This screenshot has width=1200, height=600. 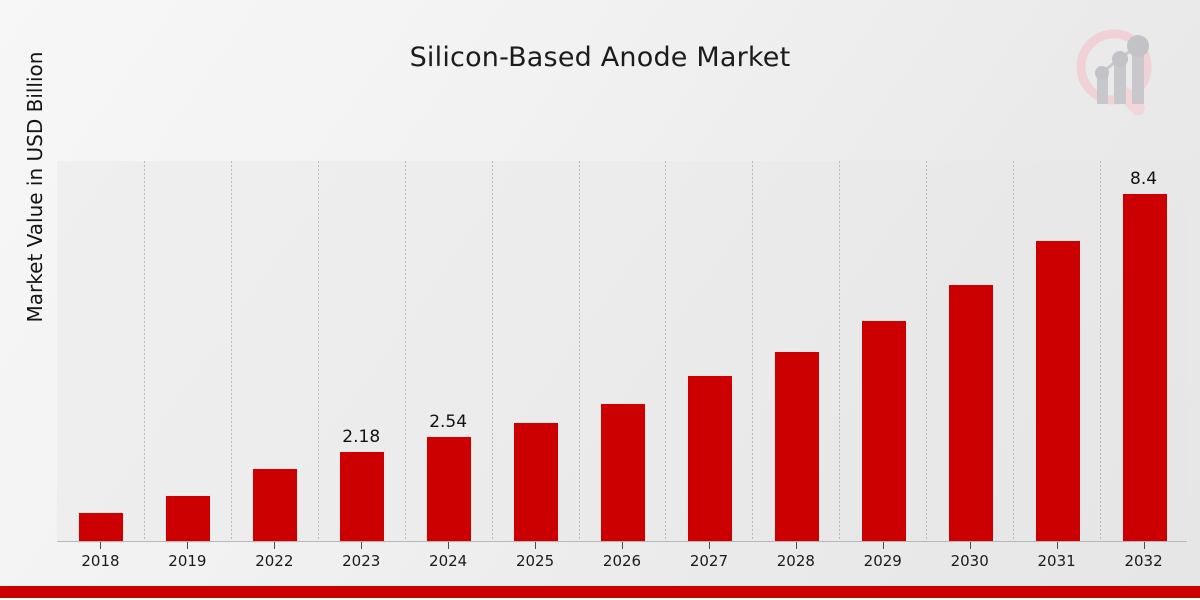 What do you see at coordinates (796, 447) in the screenshot?
I see `bar-2028` at bounding box center [796, 447].